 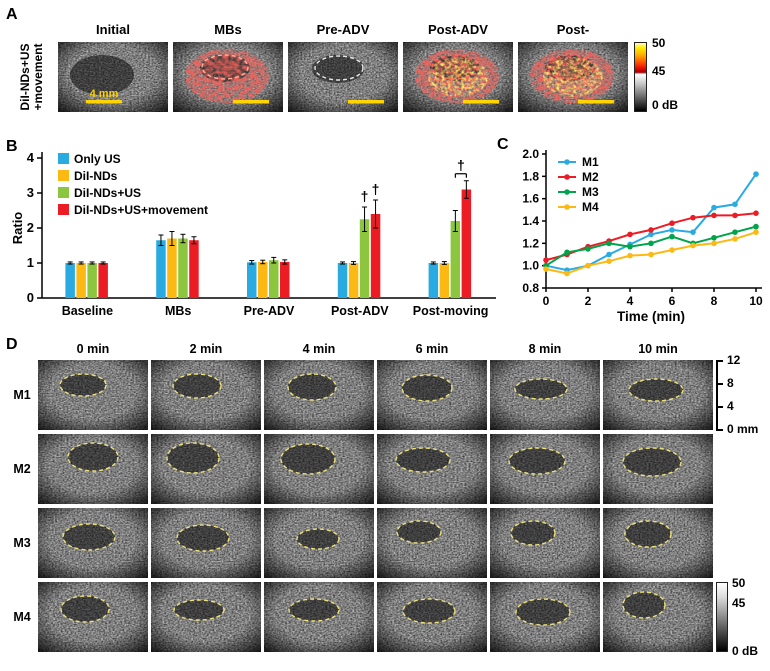 I want to click on svg-text: 1.8, so click(x=530, y=176).